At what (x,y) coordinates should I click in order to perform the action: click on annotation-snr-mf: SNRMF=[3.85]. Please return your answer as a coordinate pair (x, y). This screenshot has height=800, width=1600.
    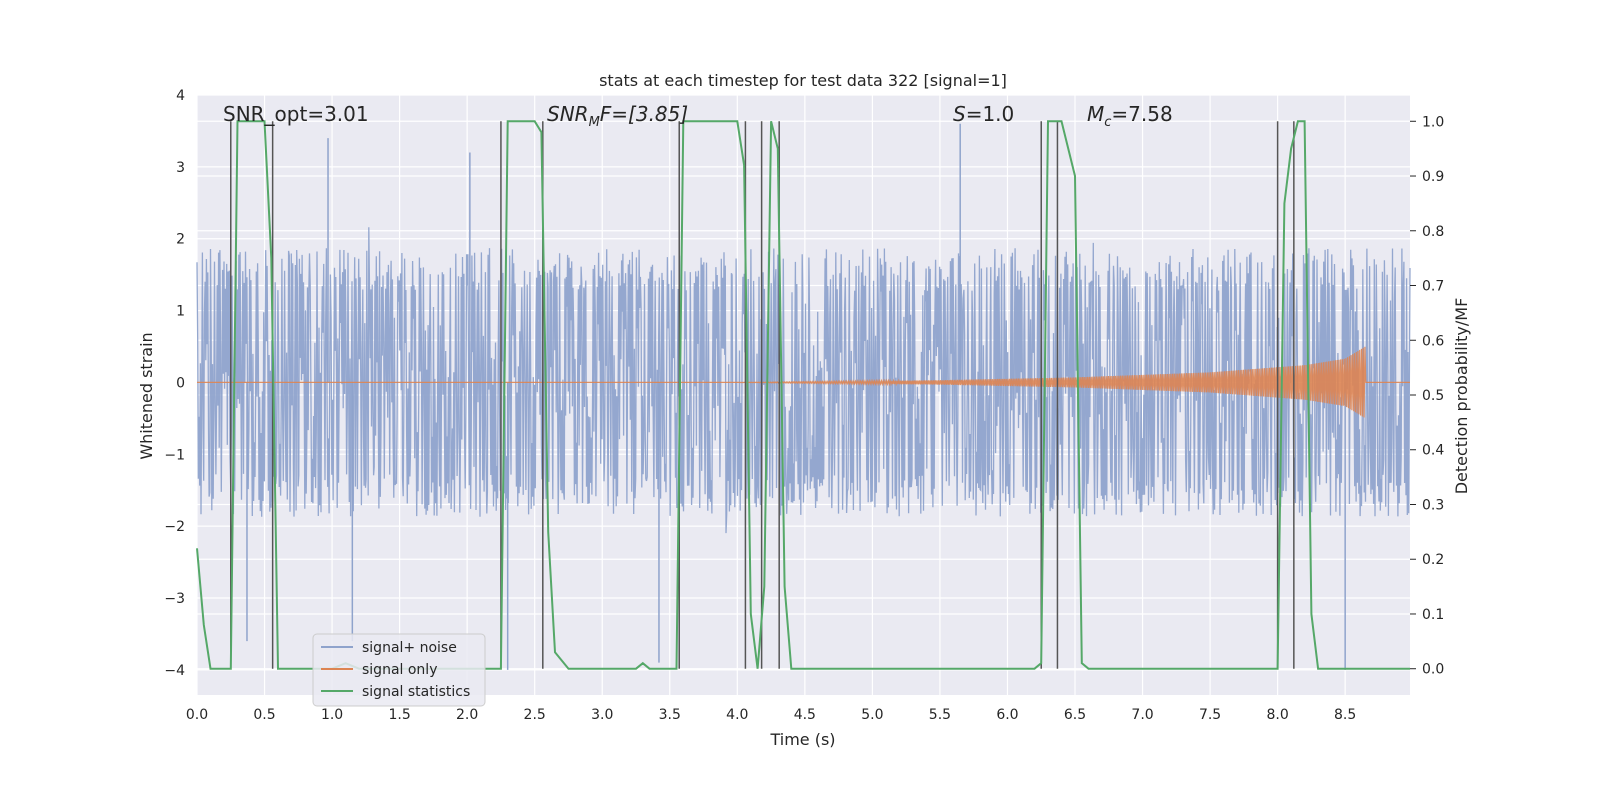
    Looking at the image, I should click on (617, 116).